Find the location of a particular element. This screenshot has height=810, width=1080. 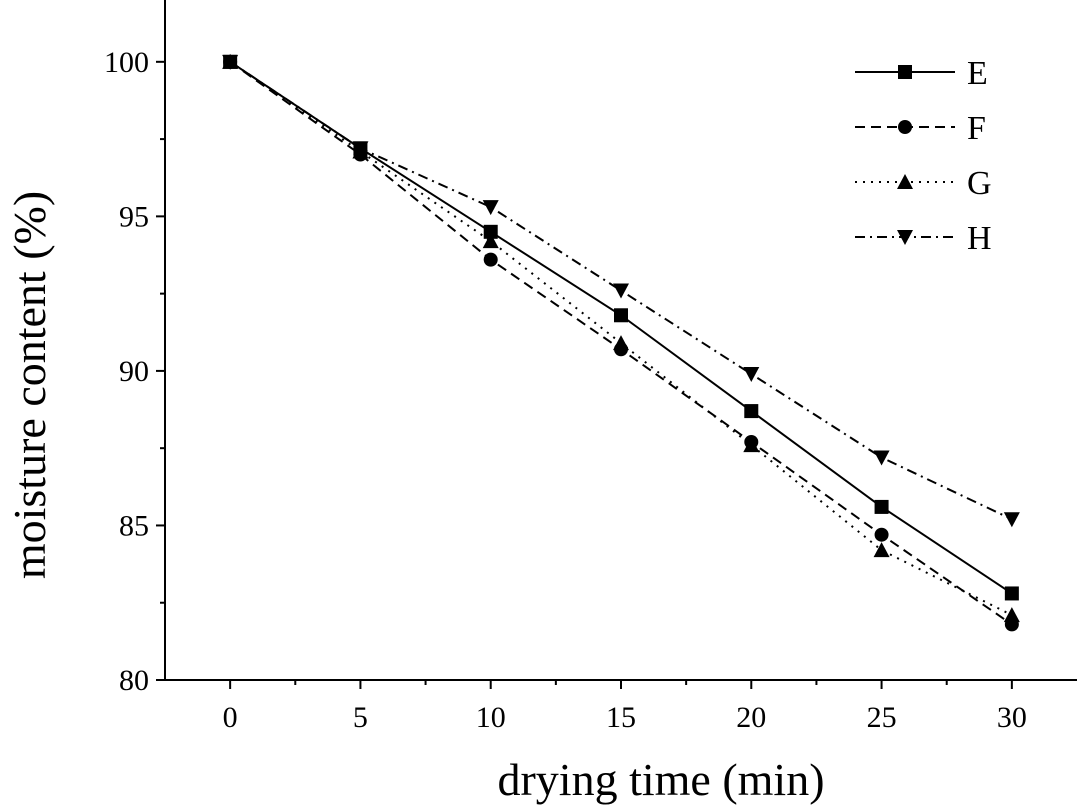

x-tick-label: 20 is located at coordinates (751, 717).